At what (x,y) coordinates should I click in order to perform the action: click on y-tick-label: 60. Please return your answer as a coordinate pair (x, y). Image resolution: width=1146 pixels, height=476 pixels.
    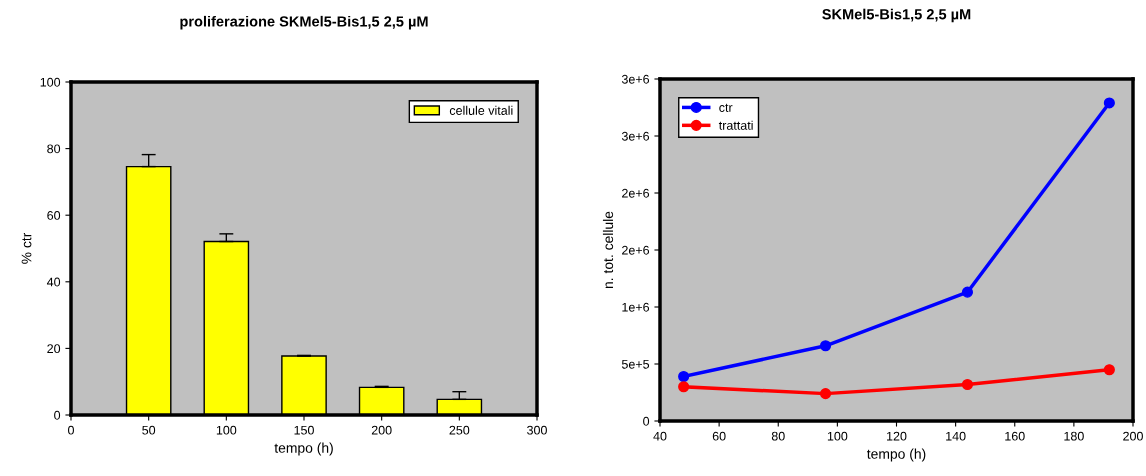
    Looking at the image, I should click on (54, 215).